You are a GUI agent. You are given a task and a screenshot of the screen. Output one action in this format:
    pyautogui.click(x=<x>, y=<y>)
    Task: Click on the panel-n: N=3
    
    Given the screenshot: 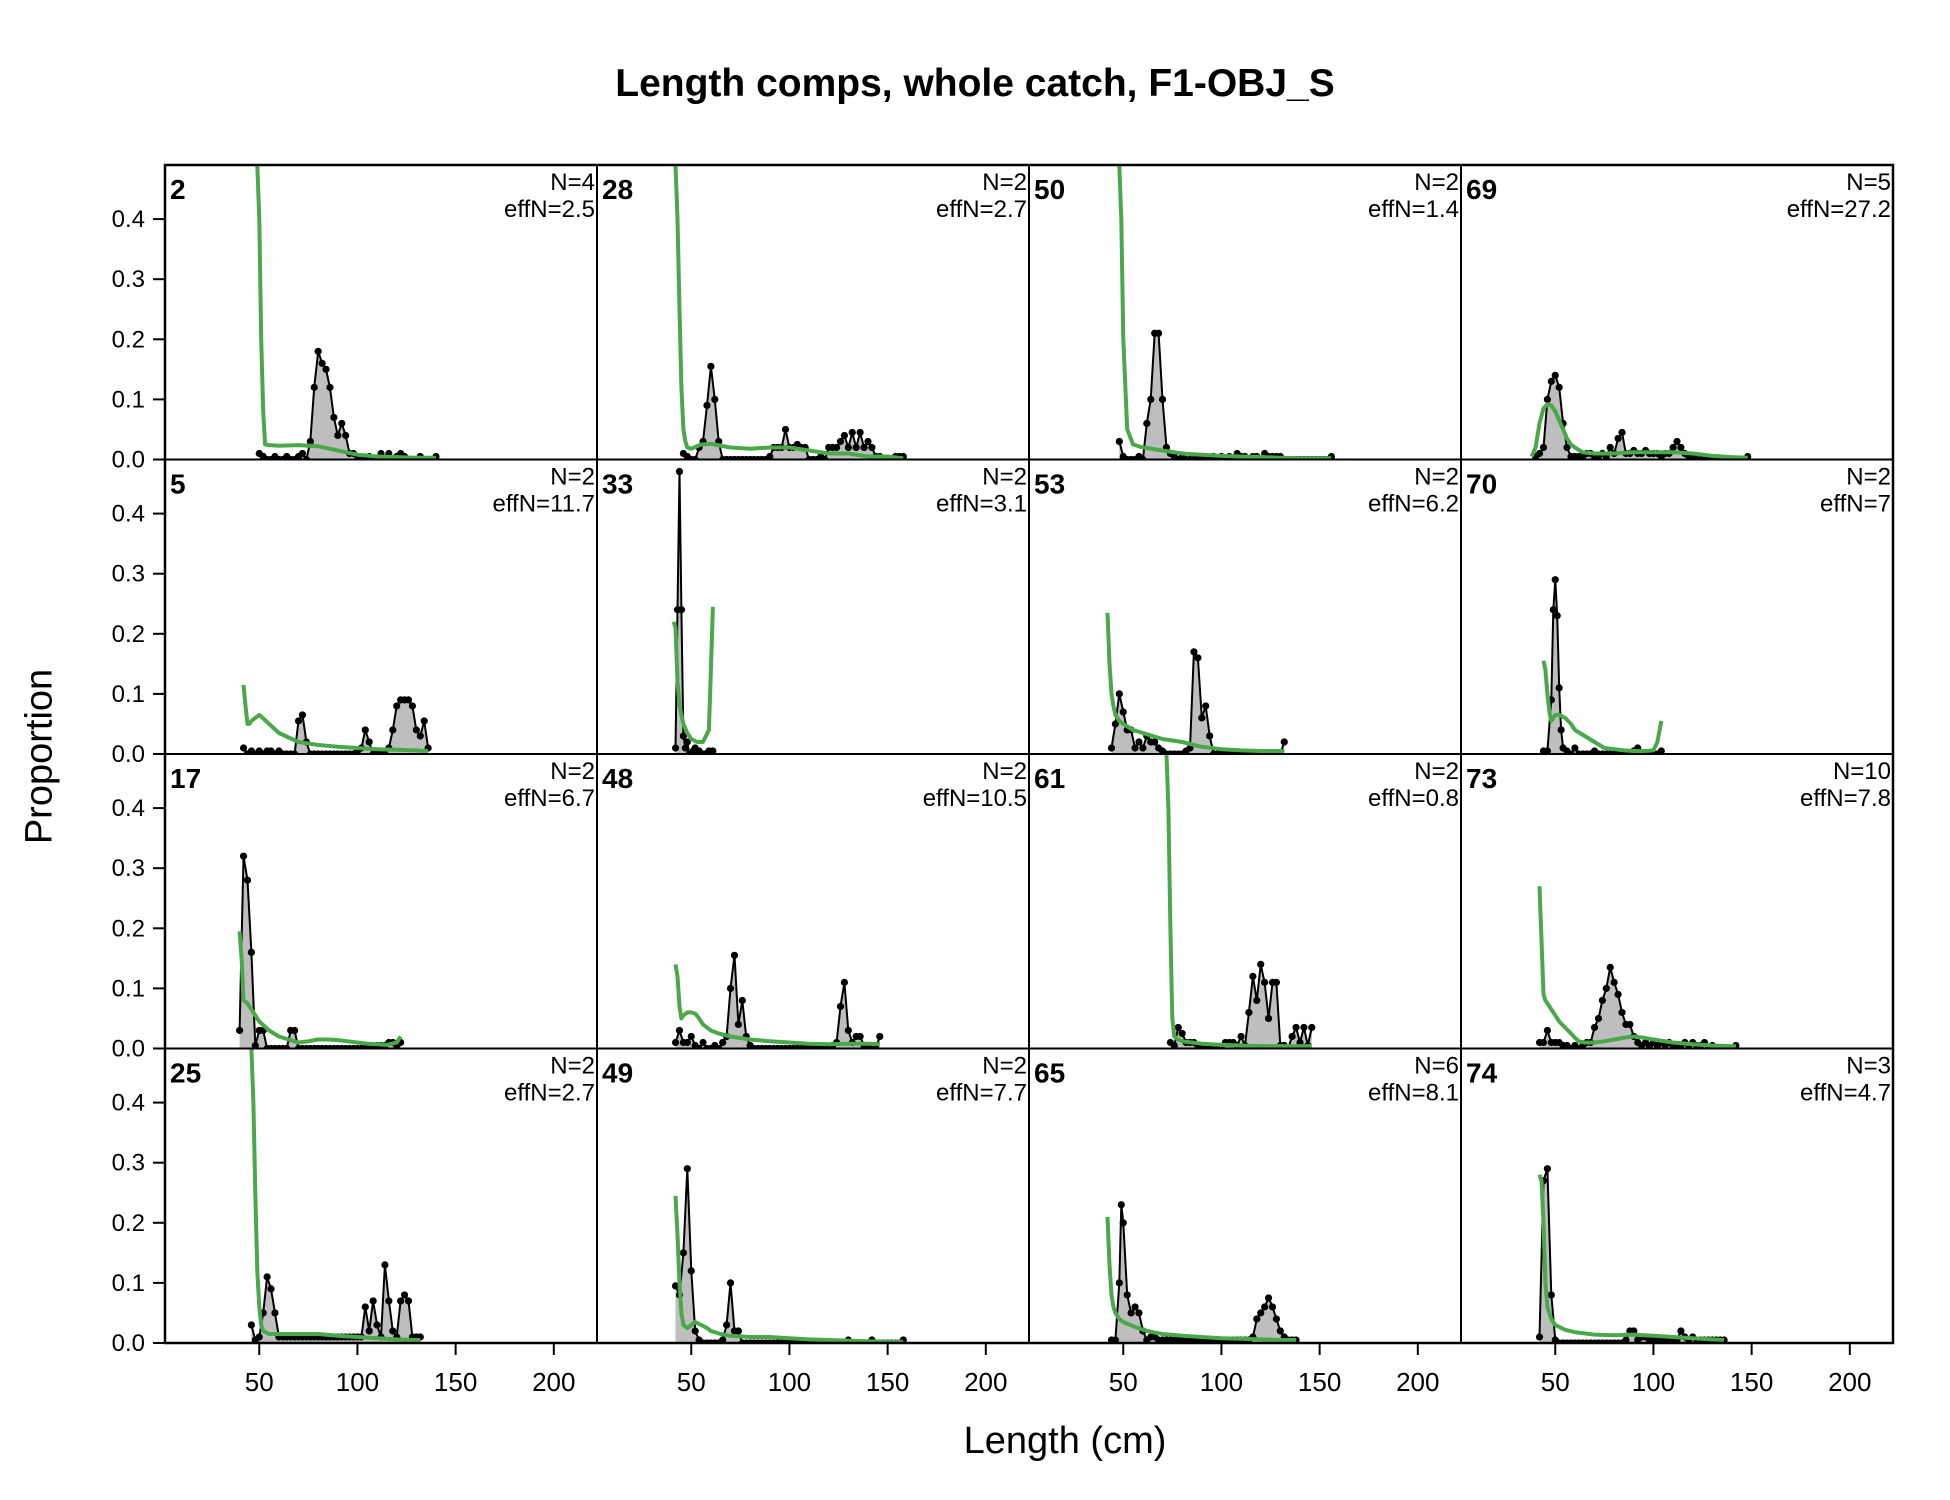 What is the action you would take?
    pyautogui.click(x=1868, y=1066)
    